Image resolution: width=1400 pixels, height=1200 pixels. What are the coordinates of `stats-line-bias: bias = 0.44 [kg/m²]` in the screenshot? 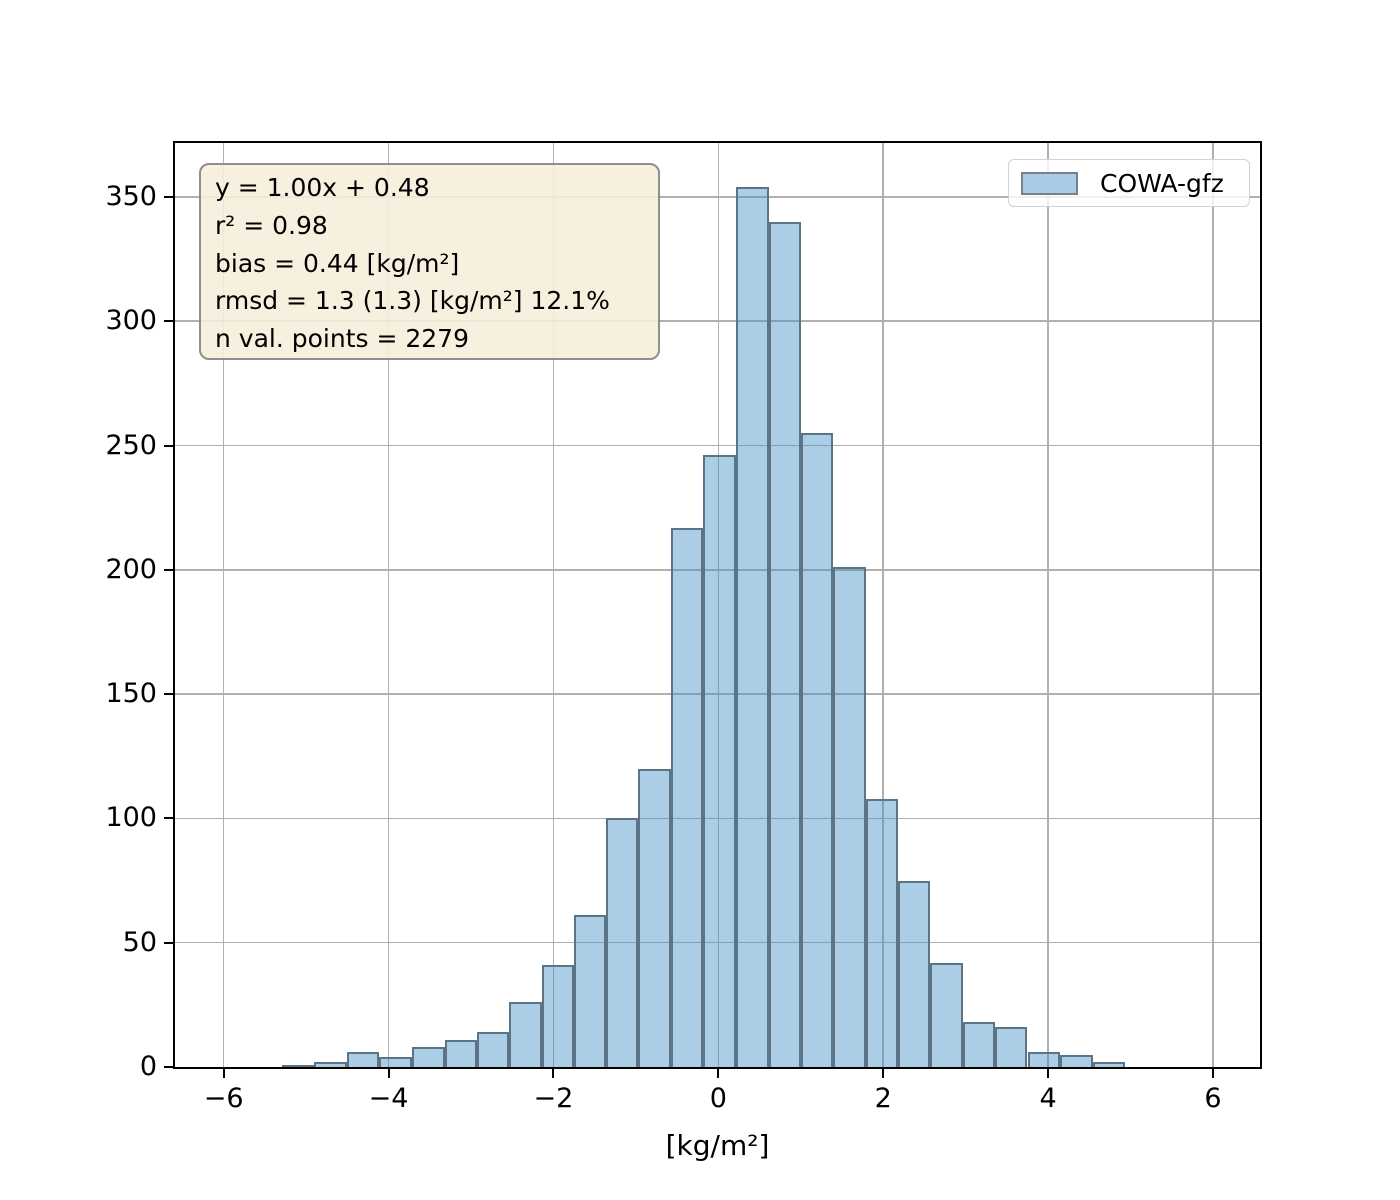 It's located at (337, 263).